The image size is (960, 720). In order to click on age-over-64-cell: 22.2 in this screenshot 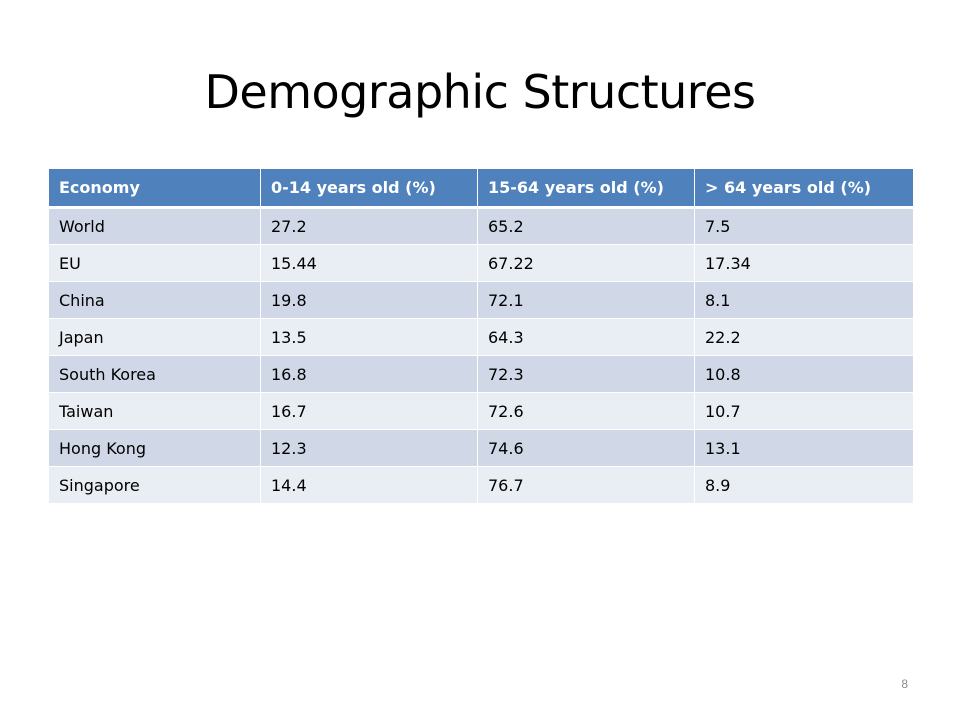, I will do `click(804, 337)`.